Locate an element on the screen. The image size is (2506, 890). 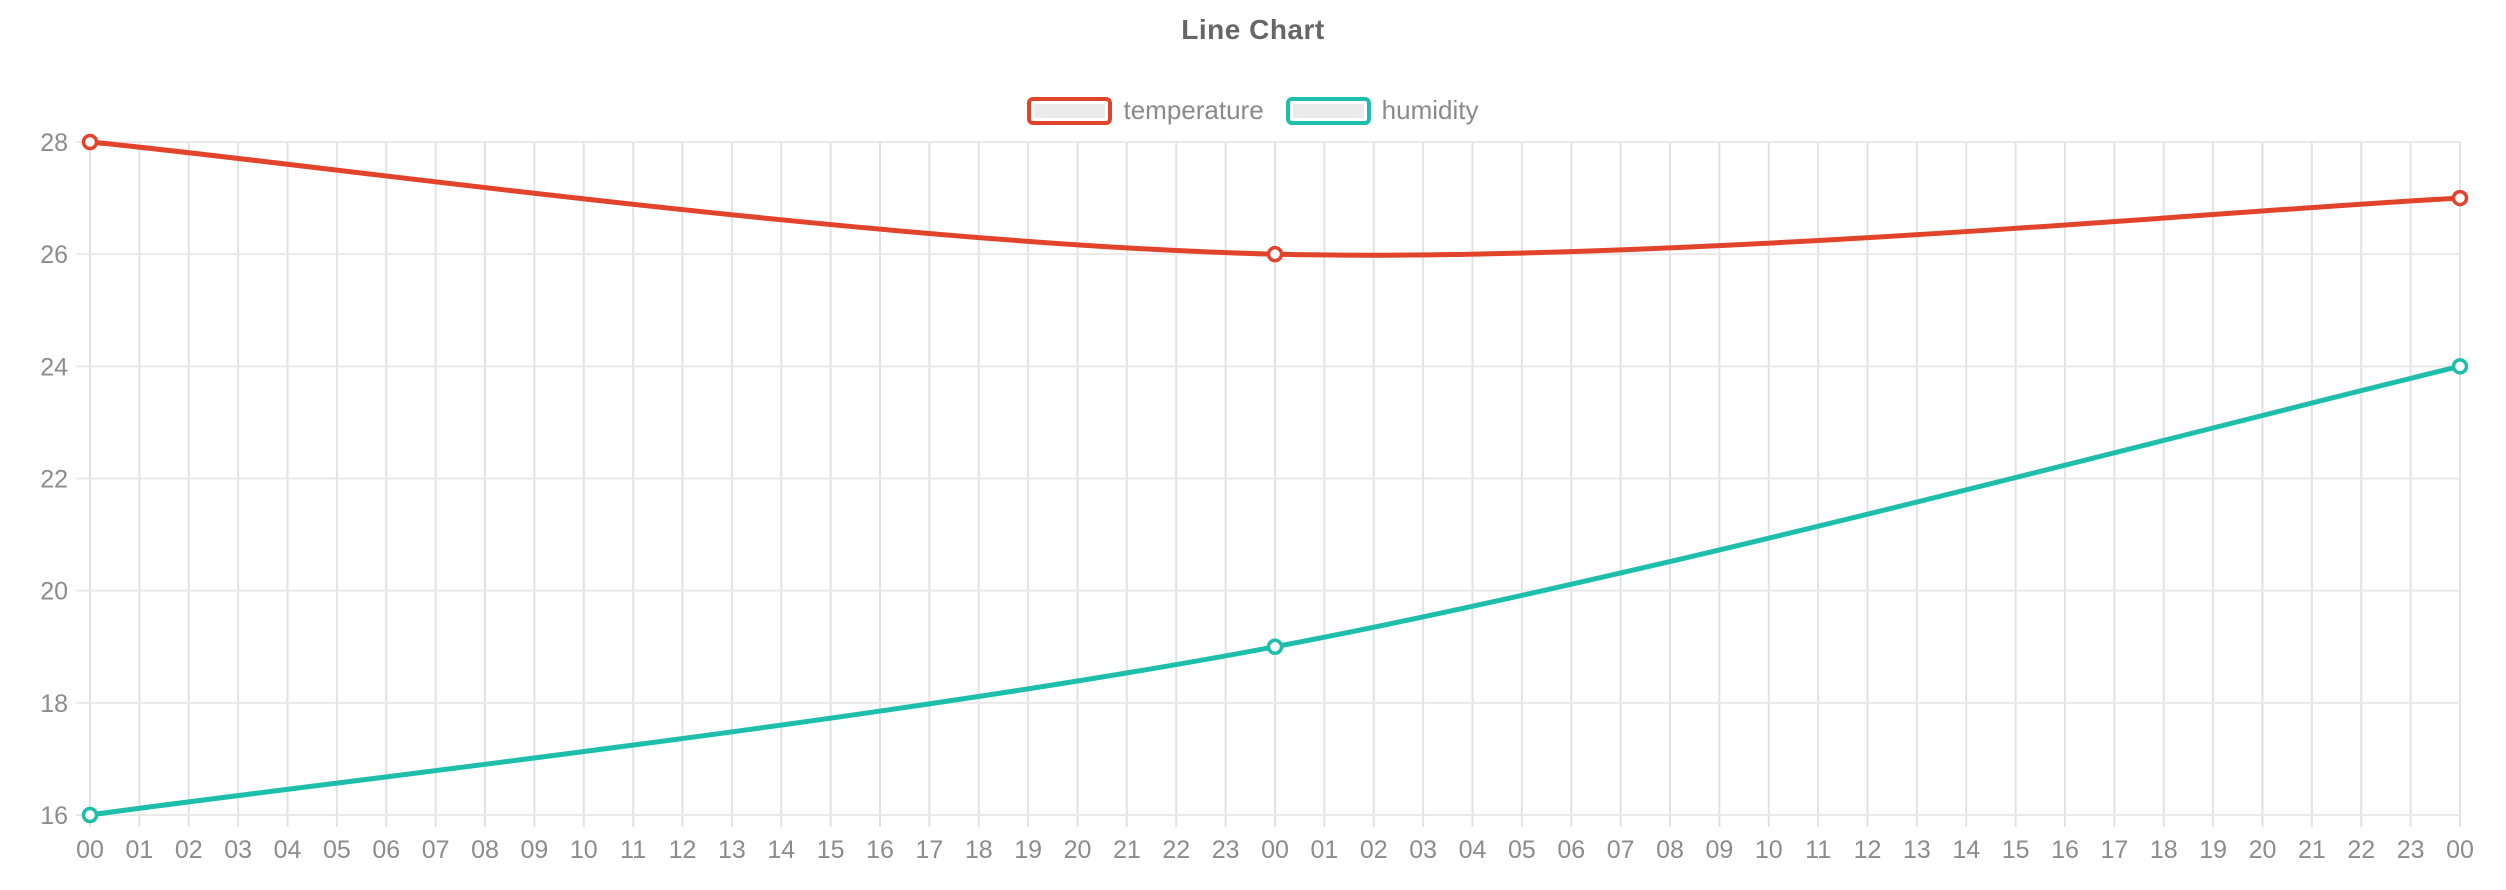
y-axis-tick-label: 18 is located at coordinates (54, 704).